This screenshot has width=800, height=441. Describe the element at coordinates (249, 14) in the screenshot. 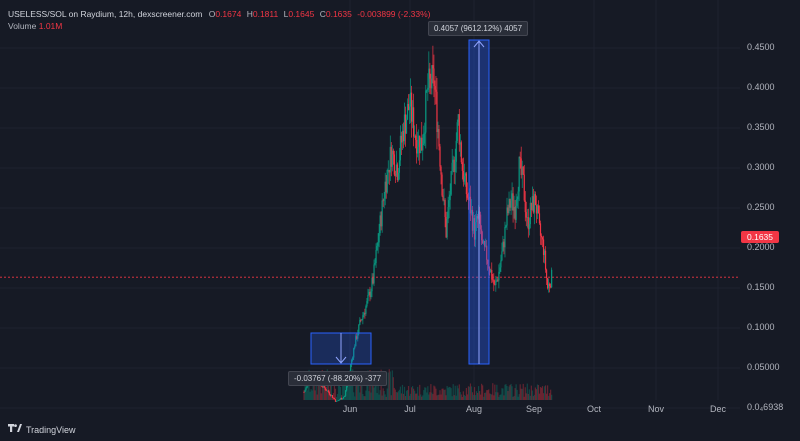

I see `high-key: H` at that location.